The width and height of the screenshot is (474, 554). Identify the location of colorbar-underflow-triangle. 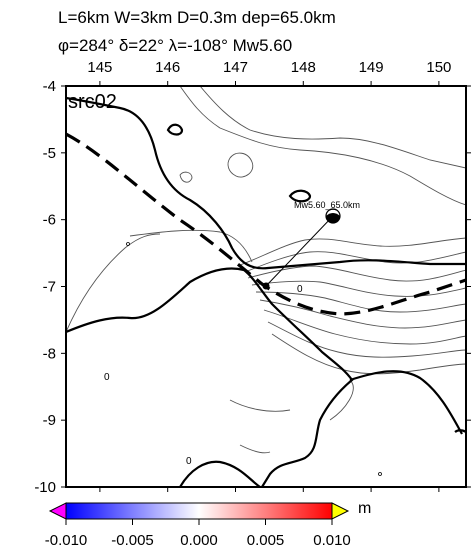
(57, 511).